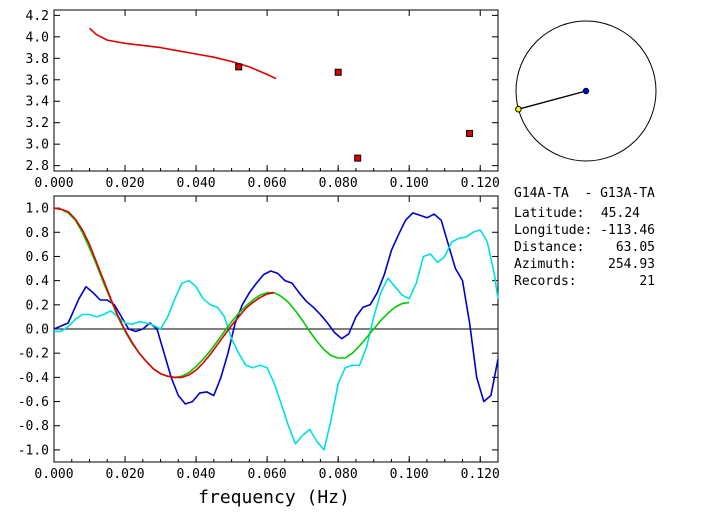 The height and width of the screenshot is (519, 703). Describe the element at coordinates (267, 183) in the screenshot. I see `velocity-x-tick-label: 0.060` at that location.